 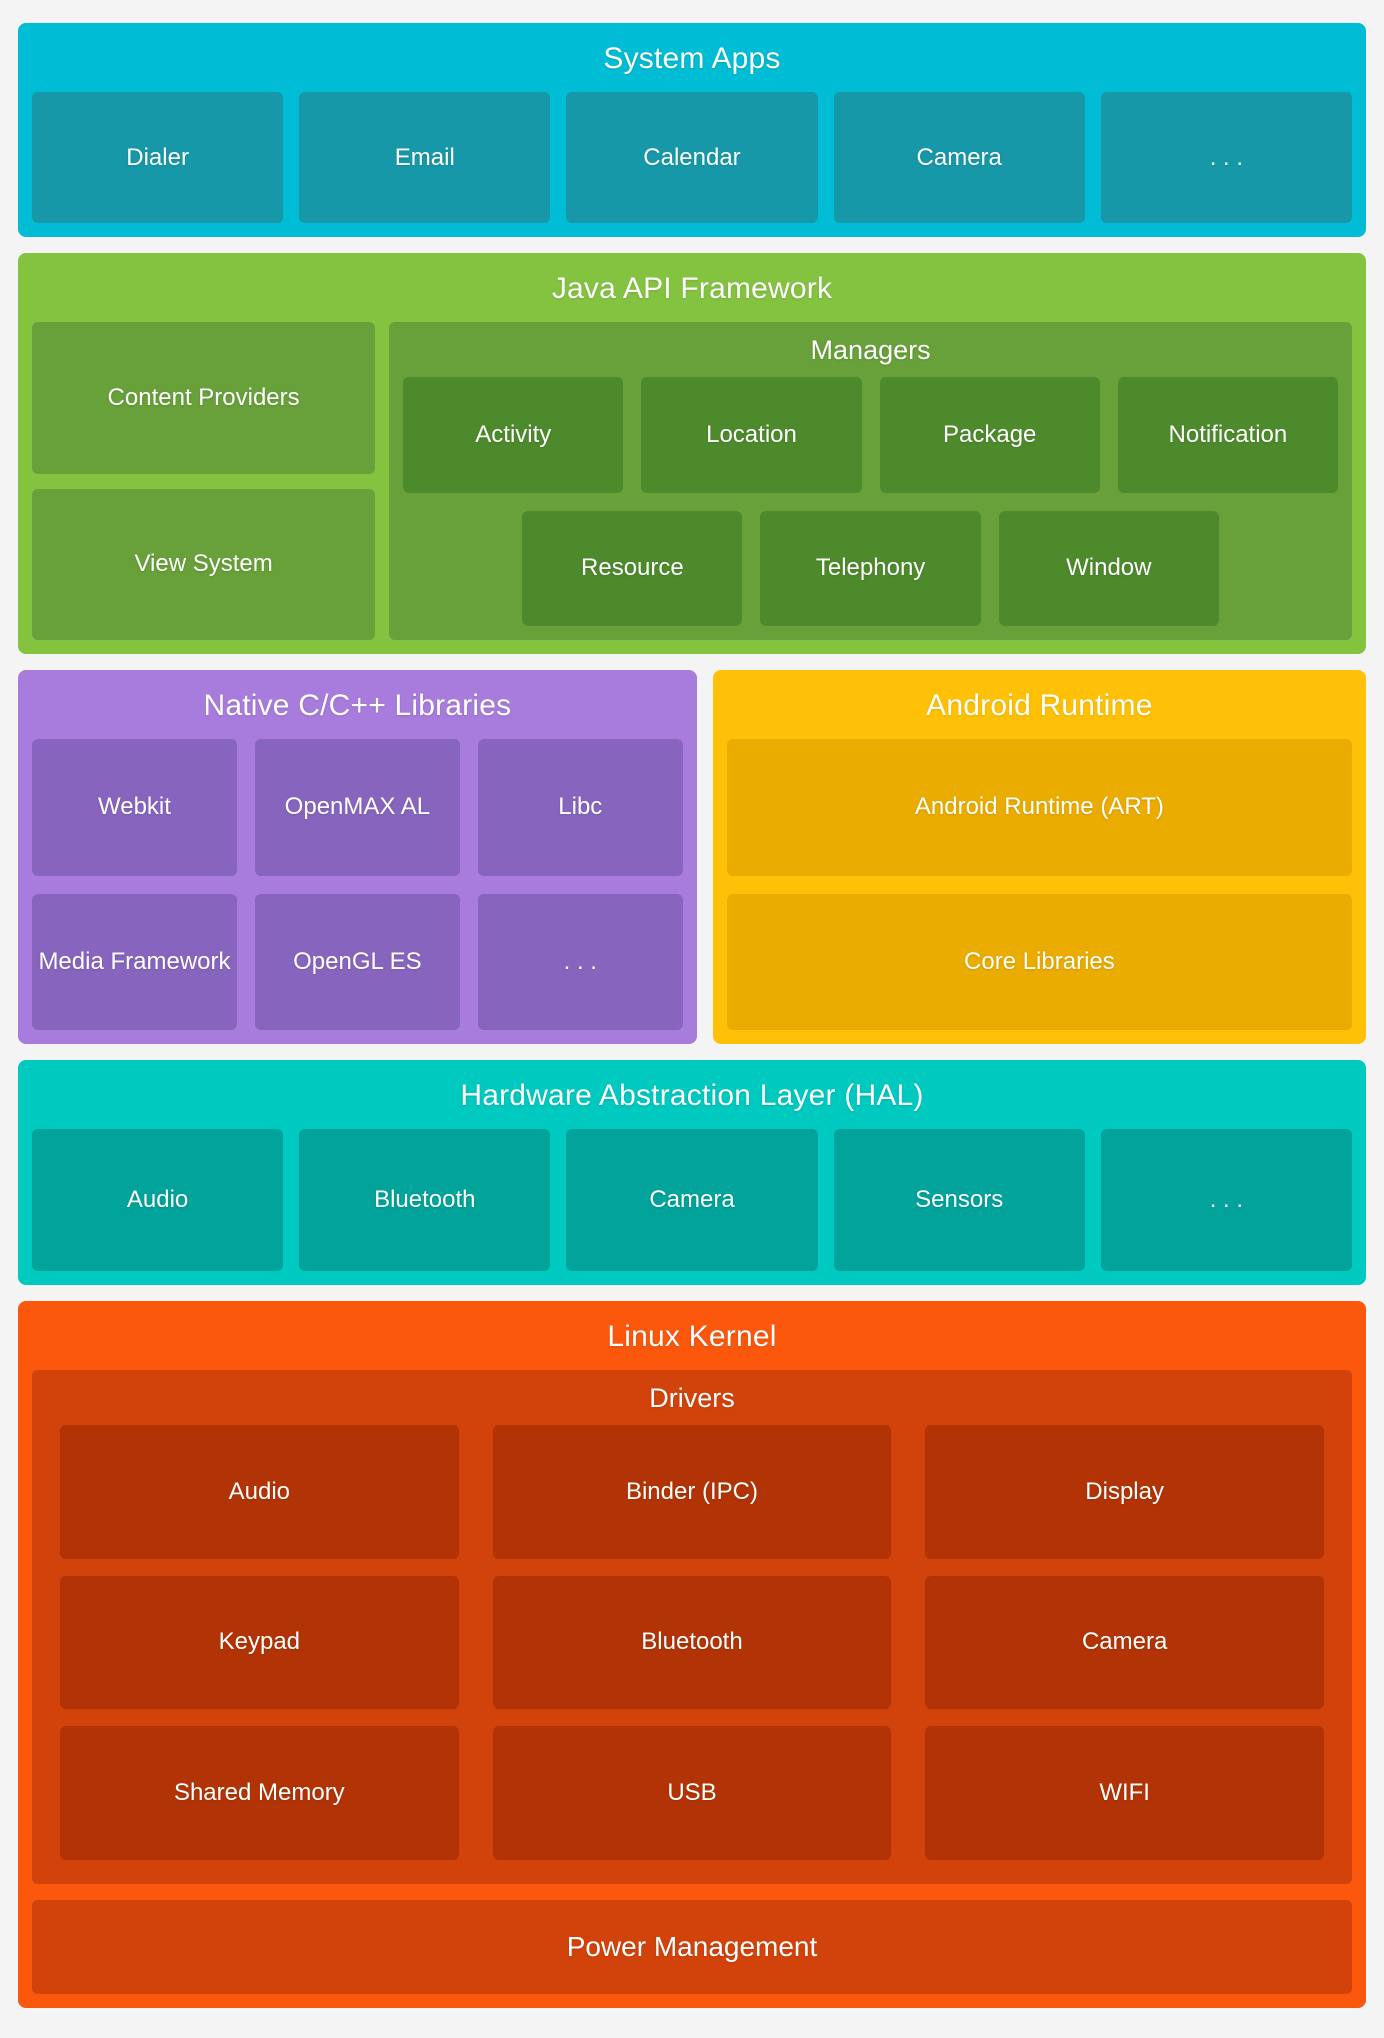 I want to click on box-calendar: Calendar, so click(x=692, y=157).